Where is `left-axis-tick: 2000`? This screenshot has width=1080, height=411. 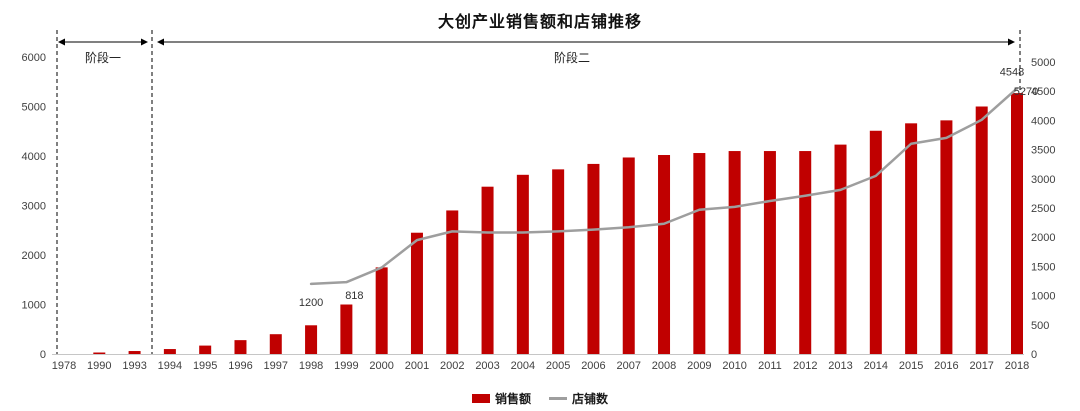
left-axis-tick: 2000 is located at coordinates (34, 256).